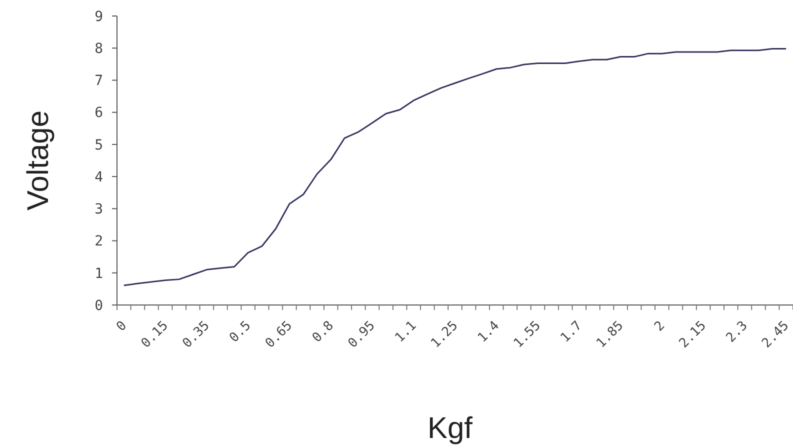 This screenshot has height=448, width=793. Describe the element at coordinates (737, 332) in the screenshot. I see `x-tick-label: 2.3` at that location.